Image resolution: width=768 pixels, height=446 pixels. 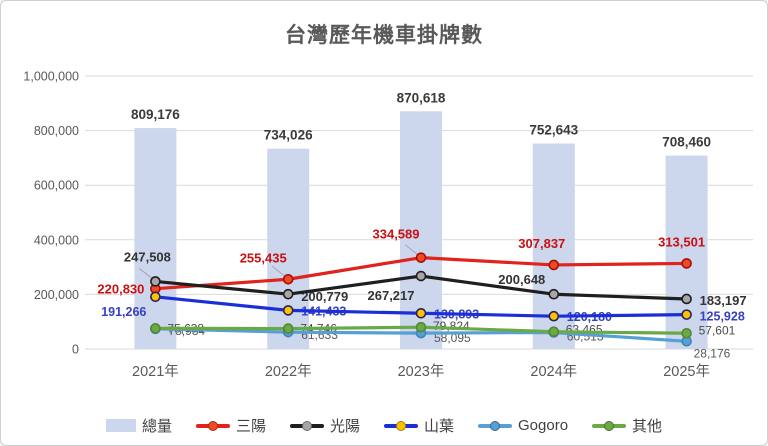 What do you see at coordinates (438, 426) in the screenshot?
I see `legend-label-yamaha: 山葉` at bounding box center [438, 426].